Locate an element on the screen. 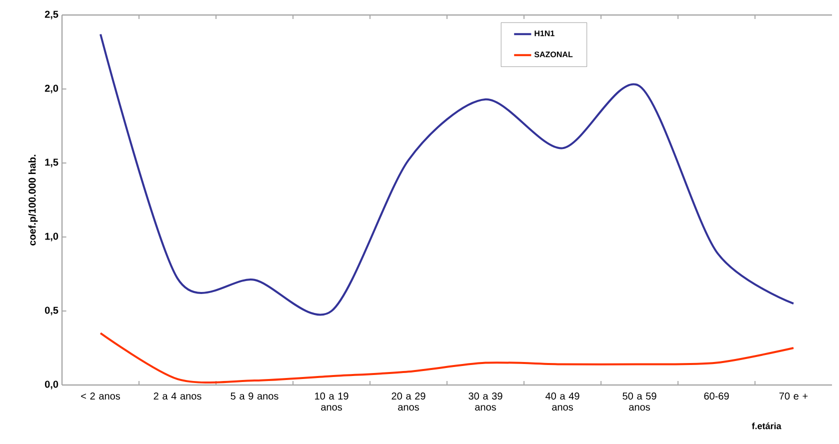 Image resolution: width=839 pixels, height=444 pixels. y-tick-label: 1,0 is located at coordinates (51, 237).